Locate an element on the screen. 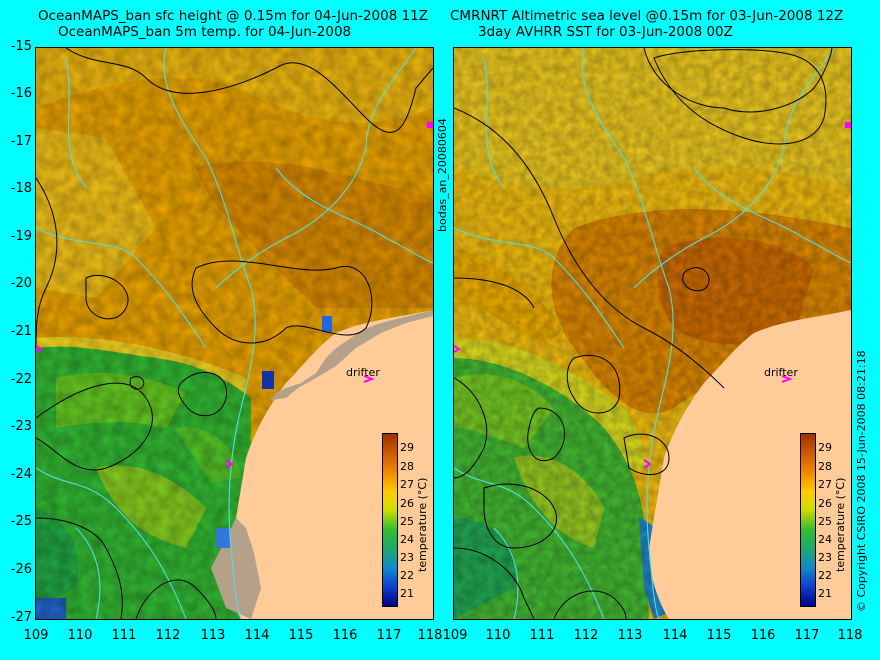  lat-tick: -17 is located at coordinates (21, 141).